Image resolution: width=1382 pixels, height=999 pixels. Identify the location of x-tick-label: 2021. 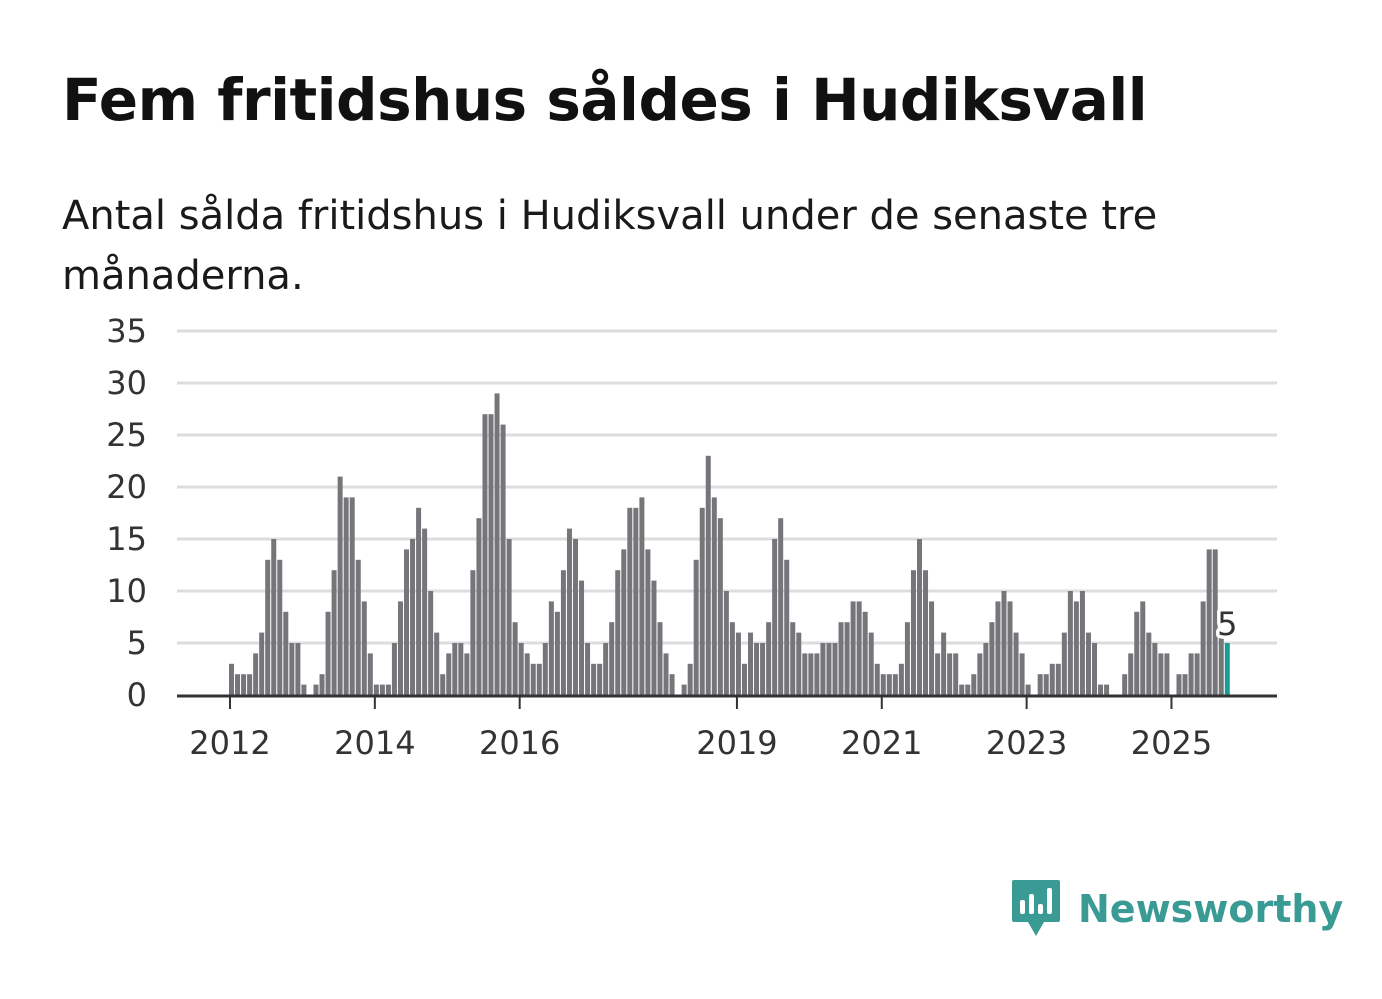
(881, 743).